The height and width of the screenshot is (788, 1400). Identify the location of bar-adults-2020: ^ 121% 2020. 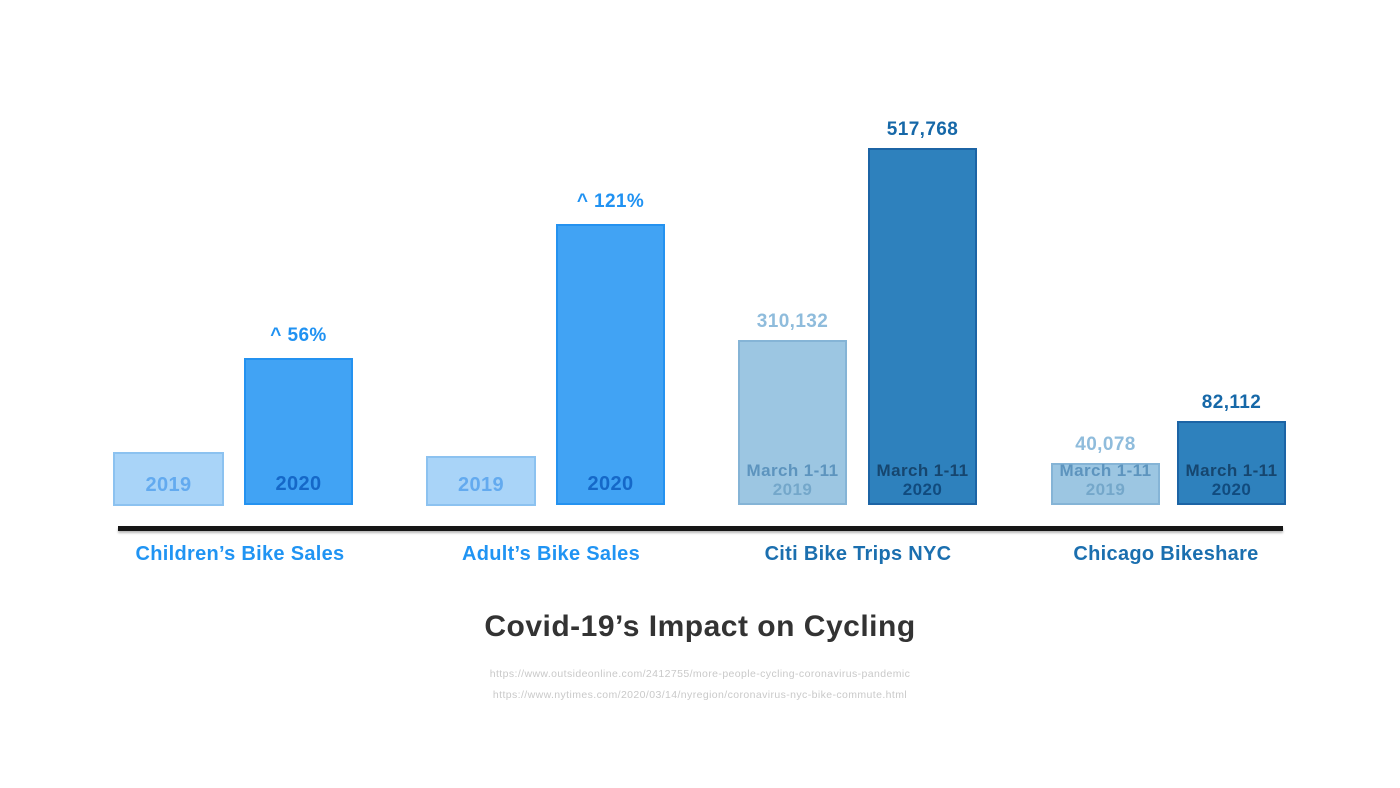
(610, 348).